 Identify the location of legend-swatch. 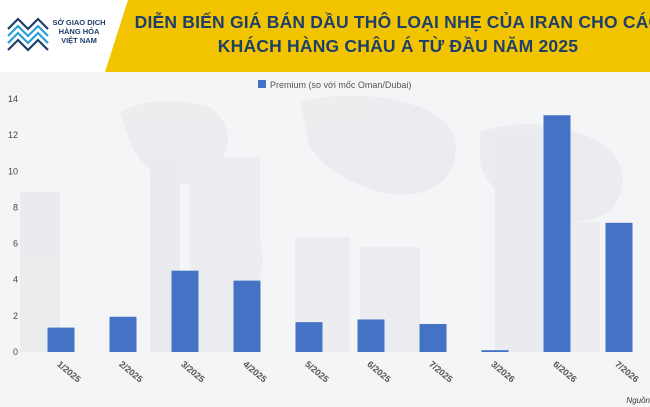
(262, 84).